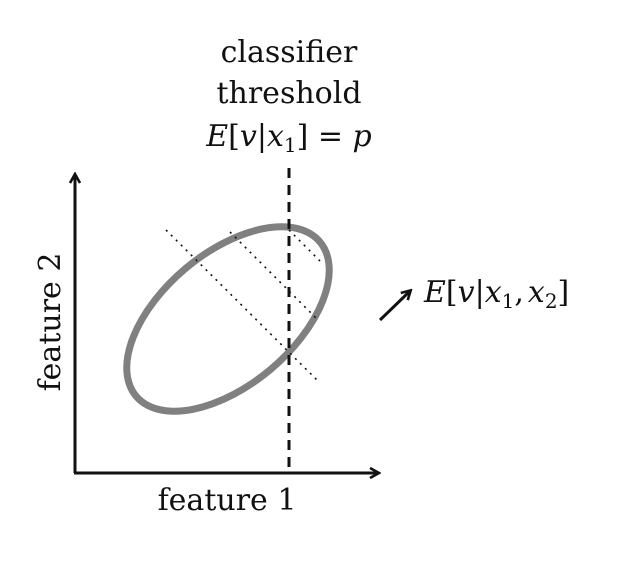  Describe the element at coordinates (394, 306) in the screenshot. I see `gradient-arrow` at that location.